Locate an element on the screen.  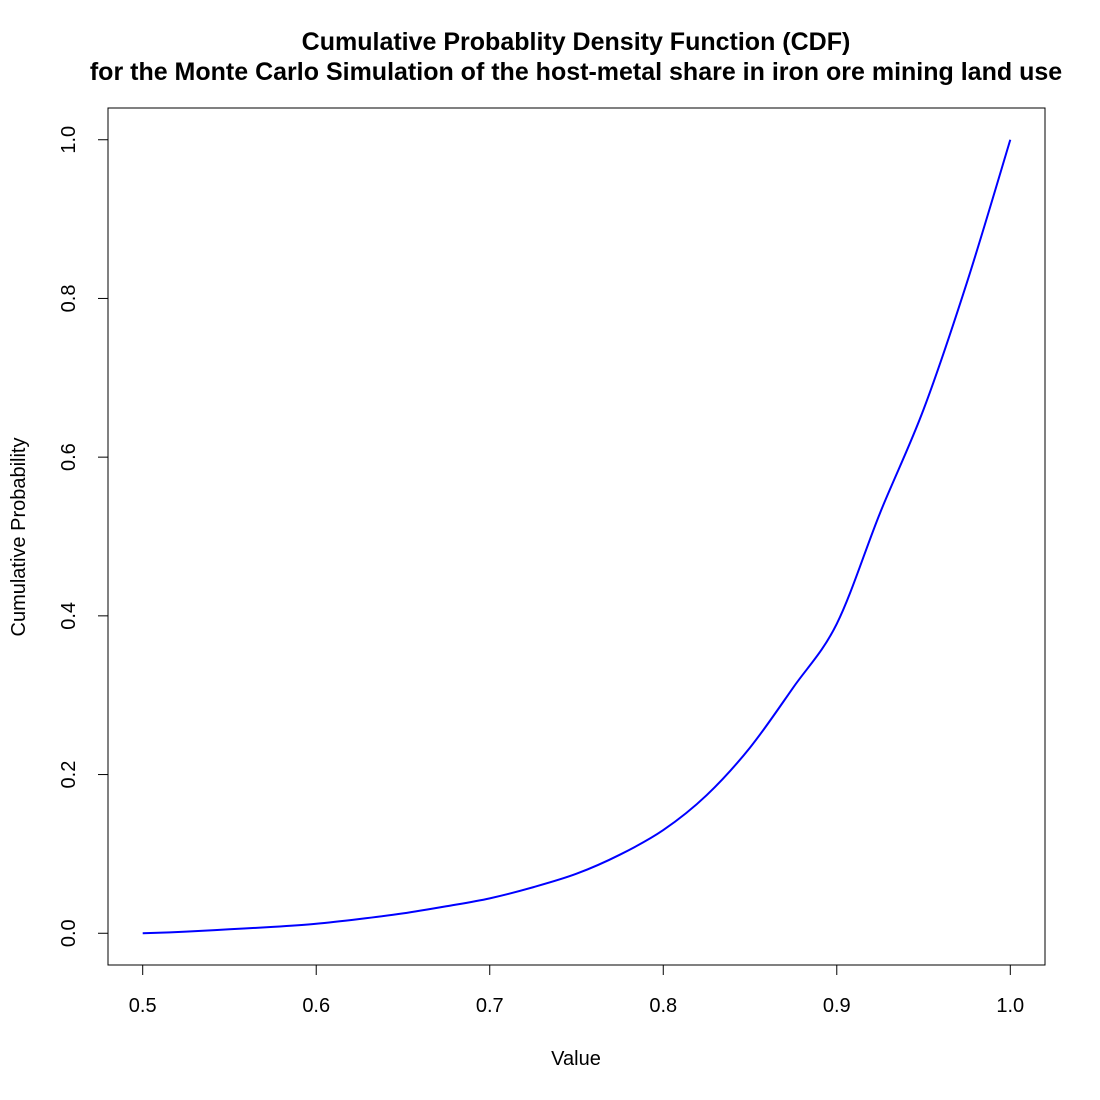
y-tick-label: 0.8 is located at coordinates (69, 299).